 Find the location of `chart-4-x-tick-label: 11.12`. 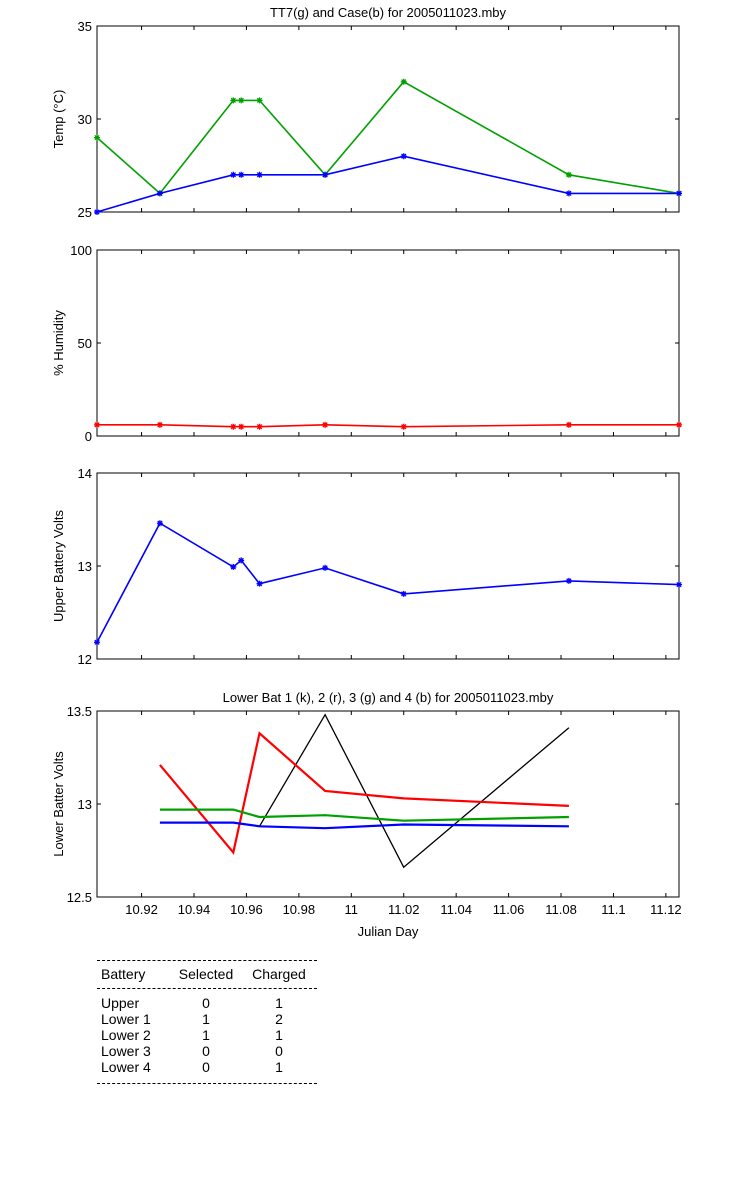

chart-4-x-tick-label: 11.12 is located at coordinates (666, 909).